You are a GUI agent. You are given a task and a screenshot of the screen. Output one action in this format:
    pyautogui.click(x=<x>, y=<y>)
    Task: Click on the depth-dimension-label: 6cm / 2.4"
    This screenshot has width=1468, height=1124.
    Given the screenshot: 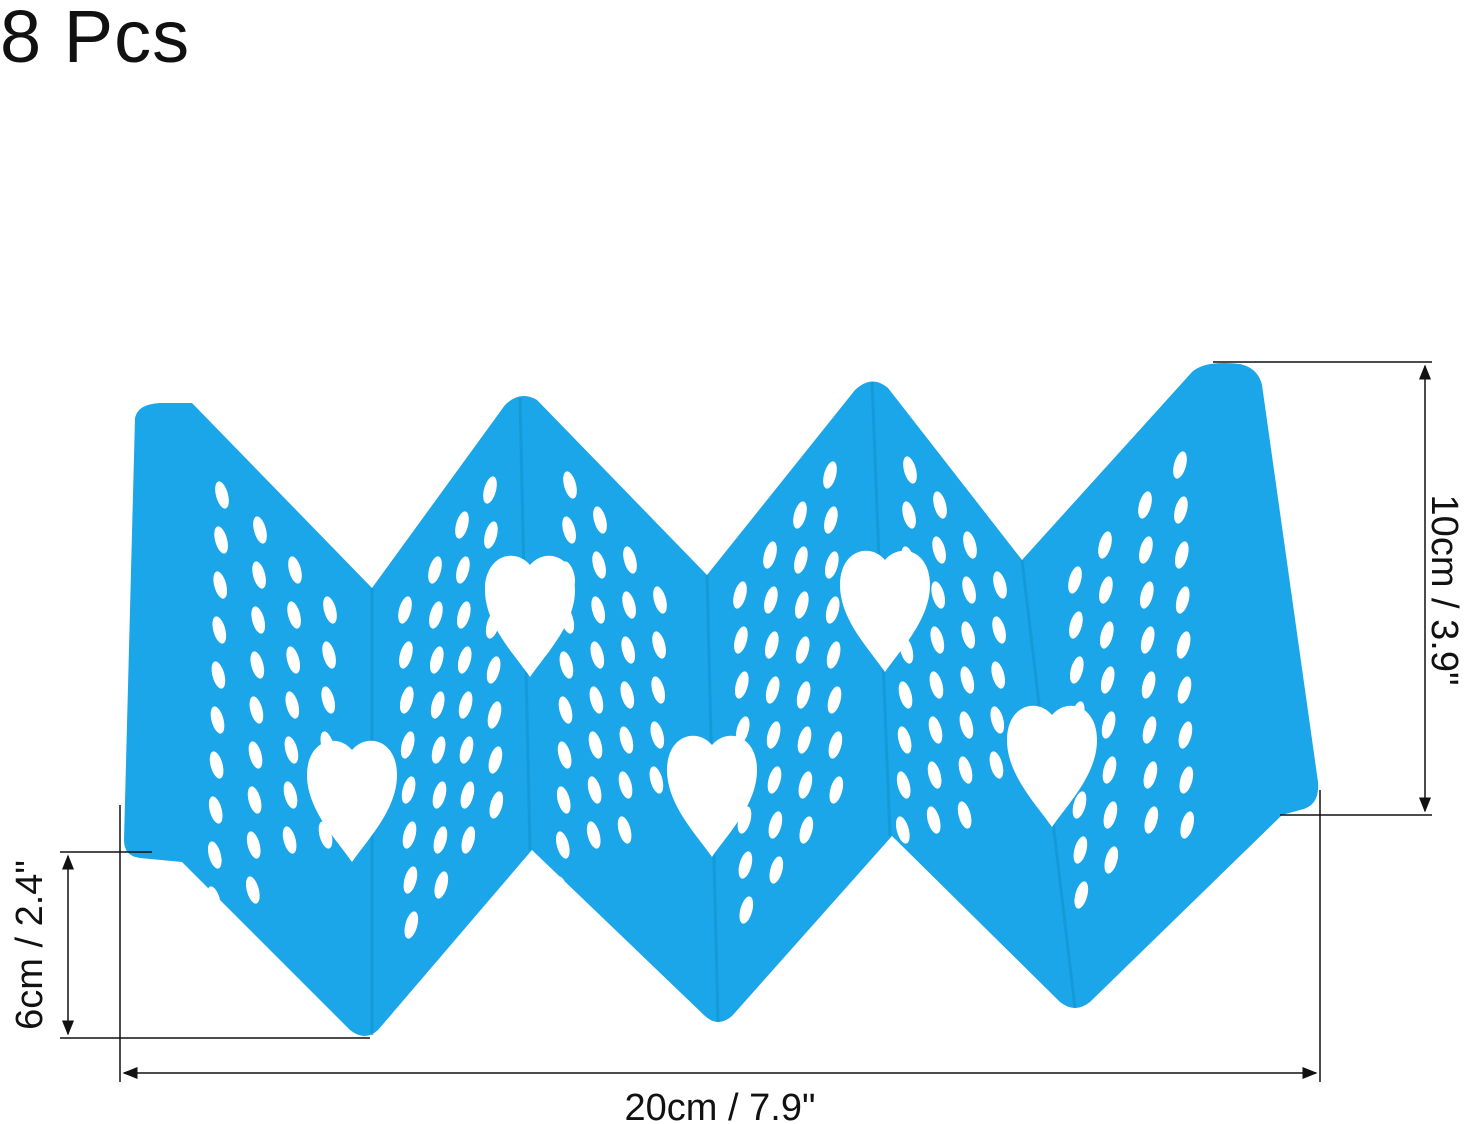 What is the action you would take?
    pyautogui.click(x=30, y=945)
    